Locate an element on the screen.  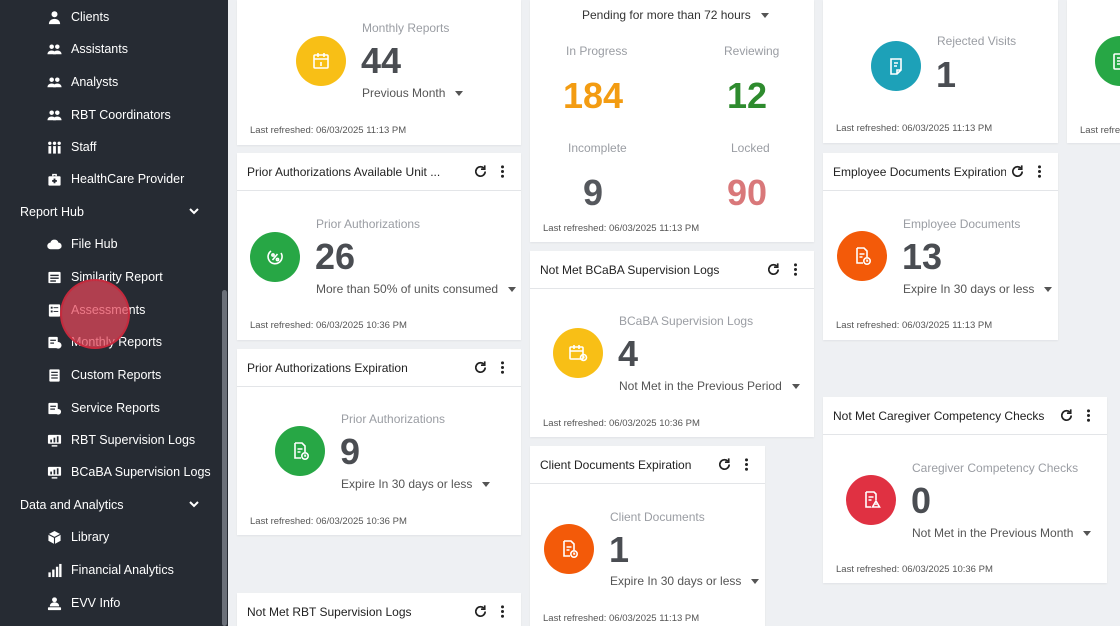
sidebar-section-report-hub: Report Hub is located at coordinates (110, 212).